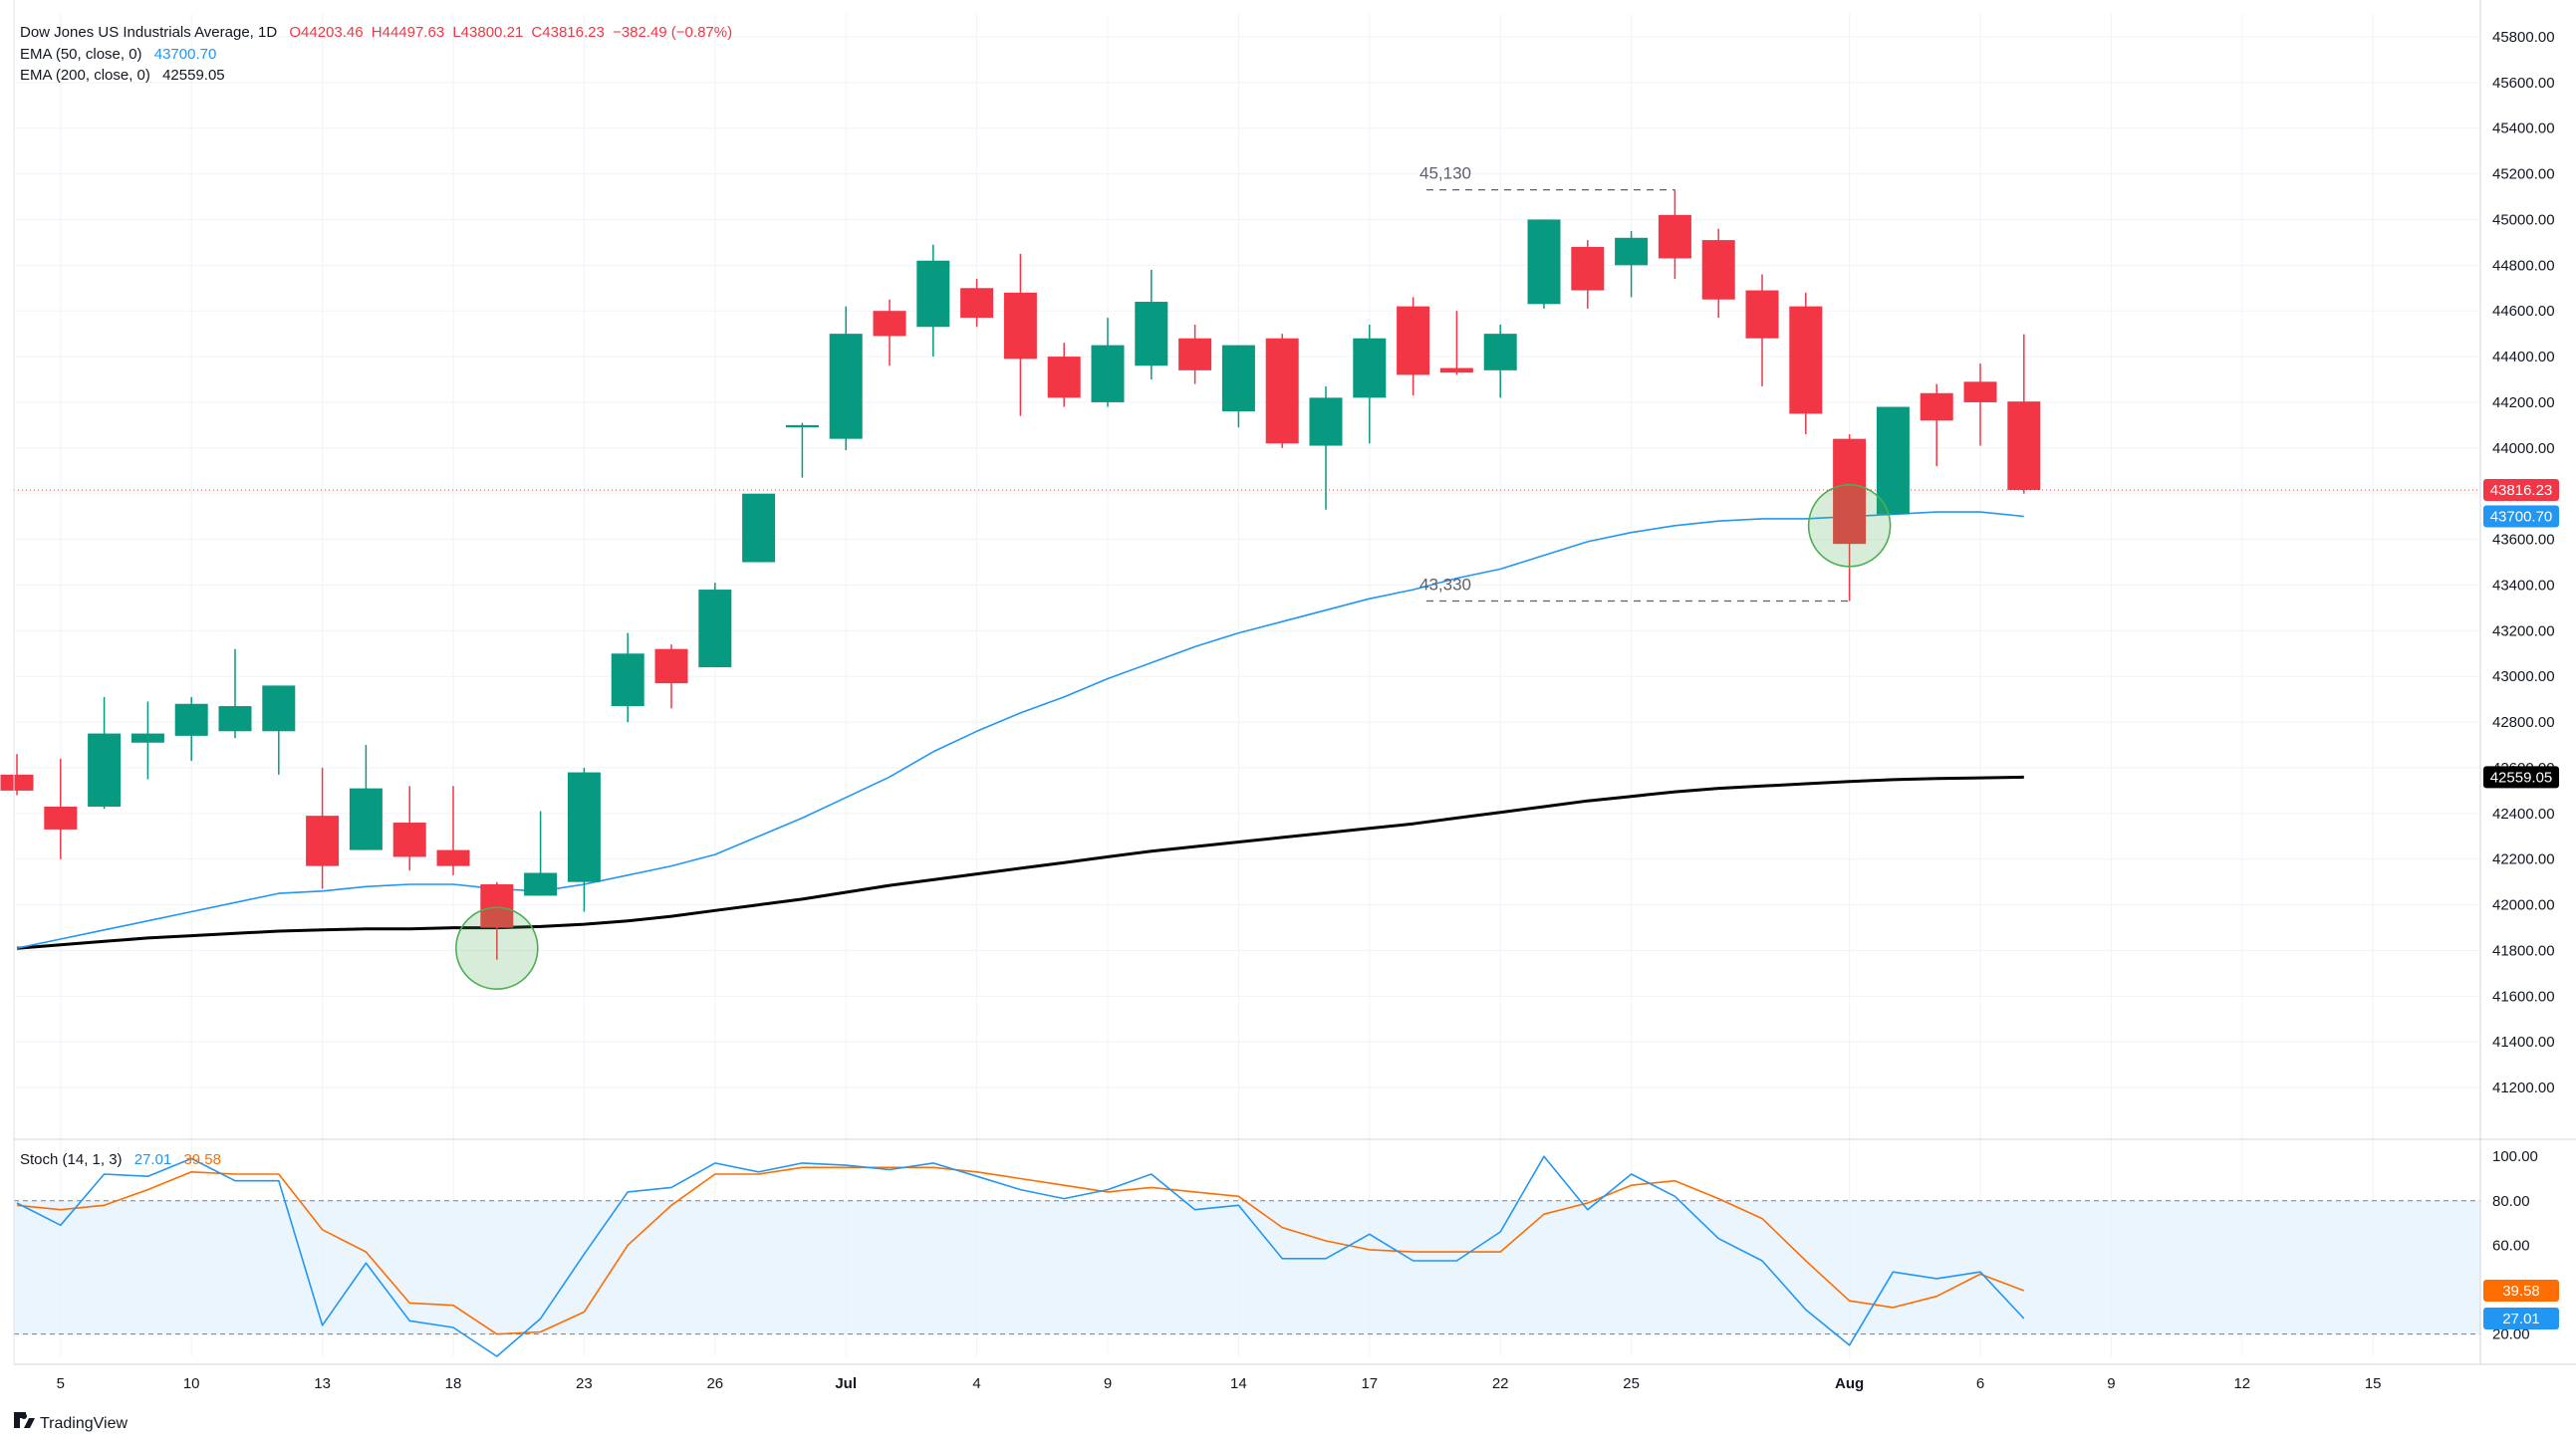  What do you see at coordinates (1108, 1383) in the screenshot?
I see `time-tick-label: 9` at bounding box center [1108, 1383].